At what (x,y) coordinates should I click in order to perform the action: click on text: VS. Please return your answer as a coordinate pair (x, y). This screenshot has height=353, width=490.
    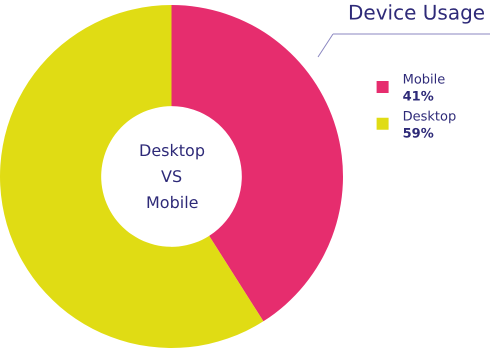
    Looking at the image, I should click on (171, 176).